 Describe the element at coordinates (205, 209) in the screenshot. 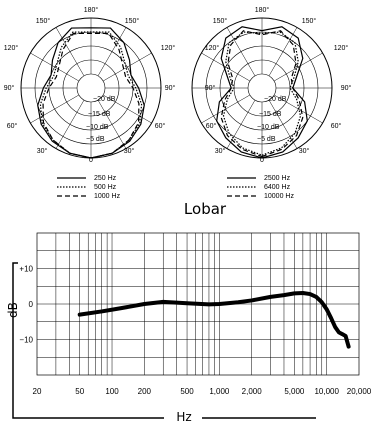

I see `chart-title: Lobar` at that location.